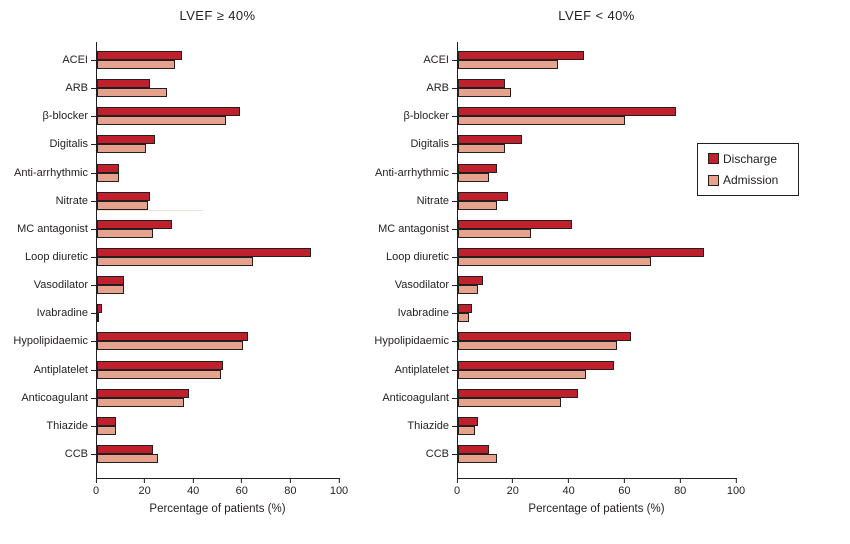 The height and width of the screenshot is (544, 850). I want to click on tick-label: 60, so click(624, 491).